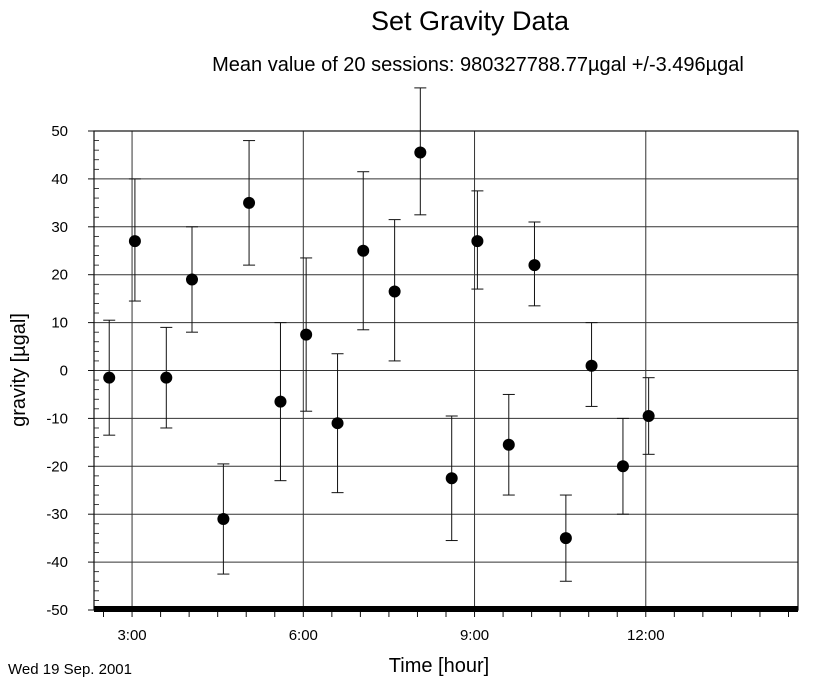  Describe the element at coordinates (303, 635) in the screenshot. I see `x-tick-label: 6:00` at that location.